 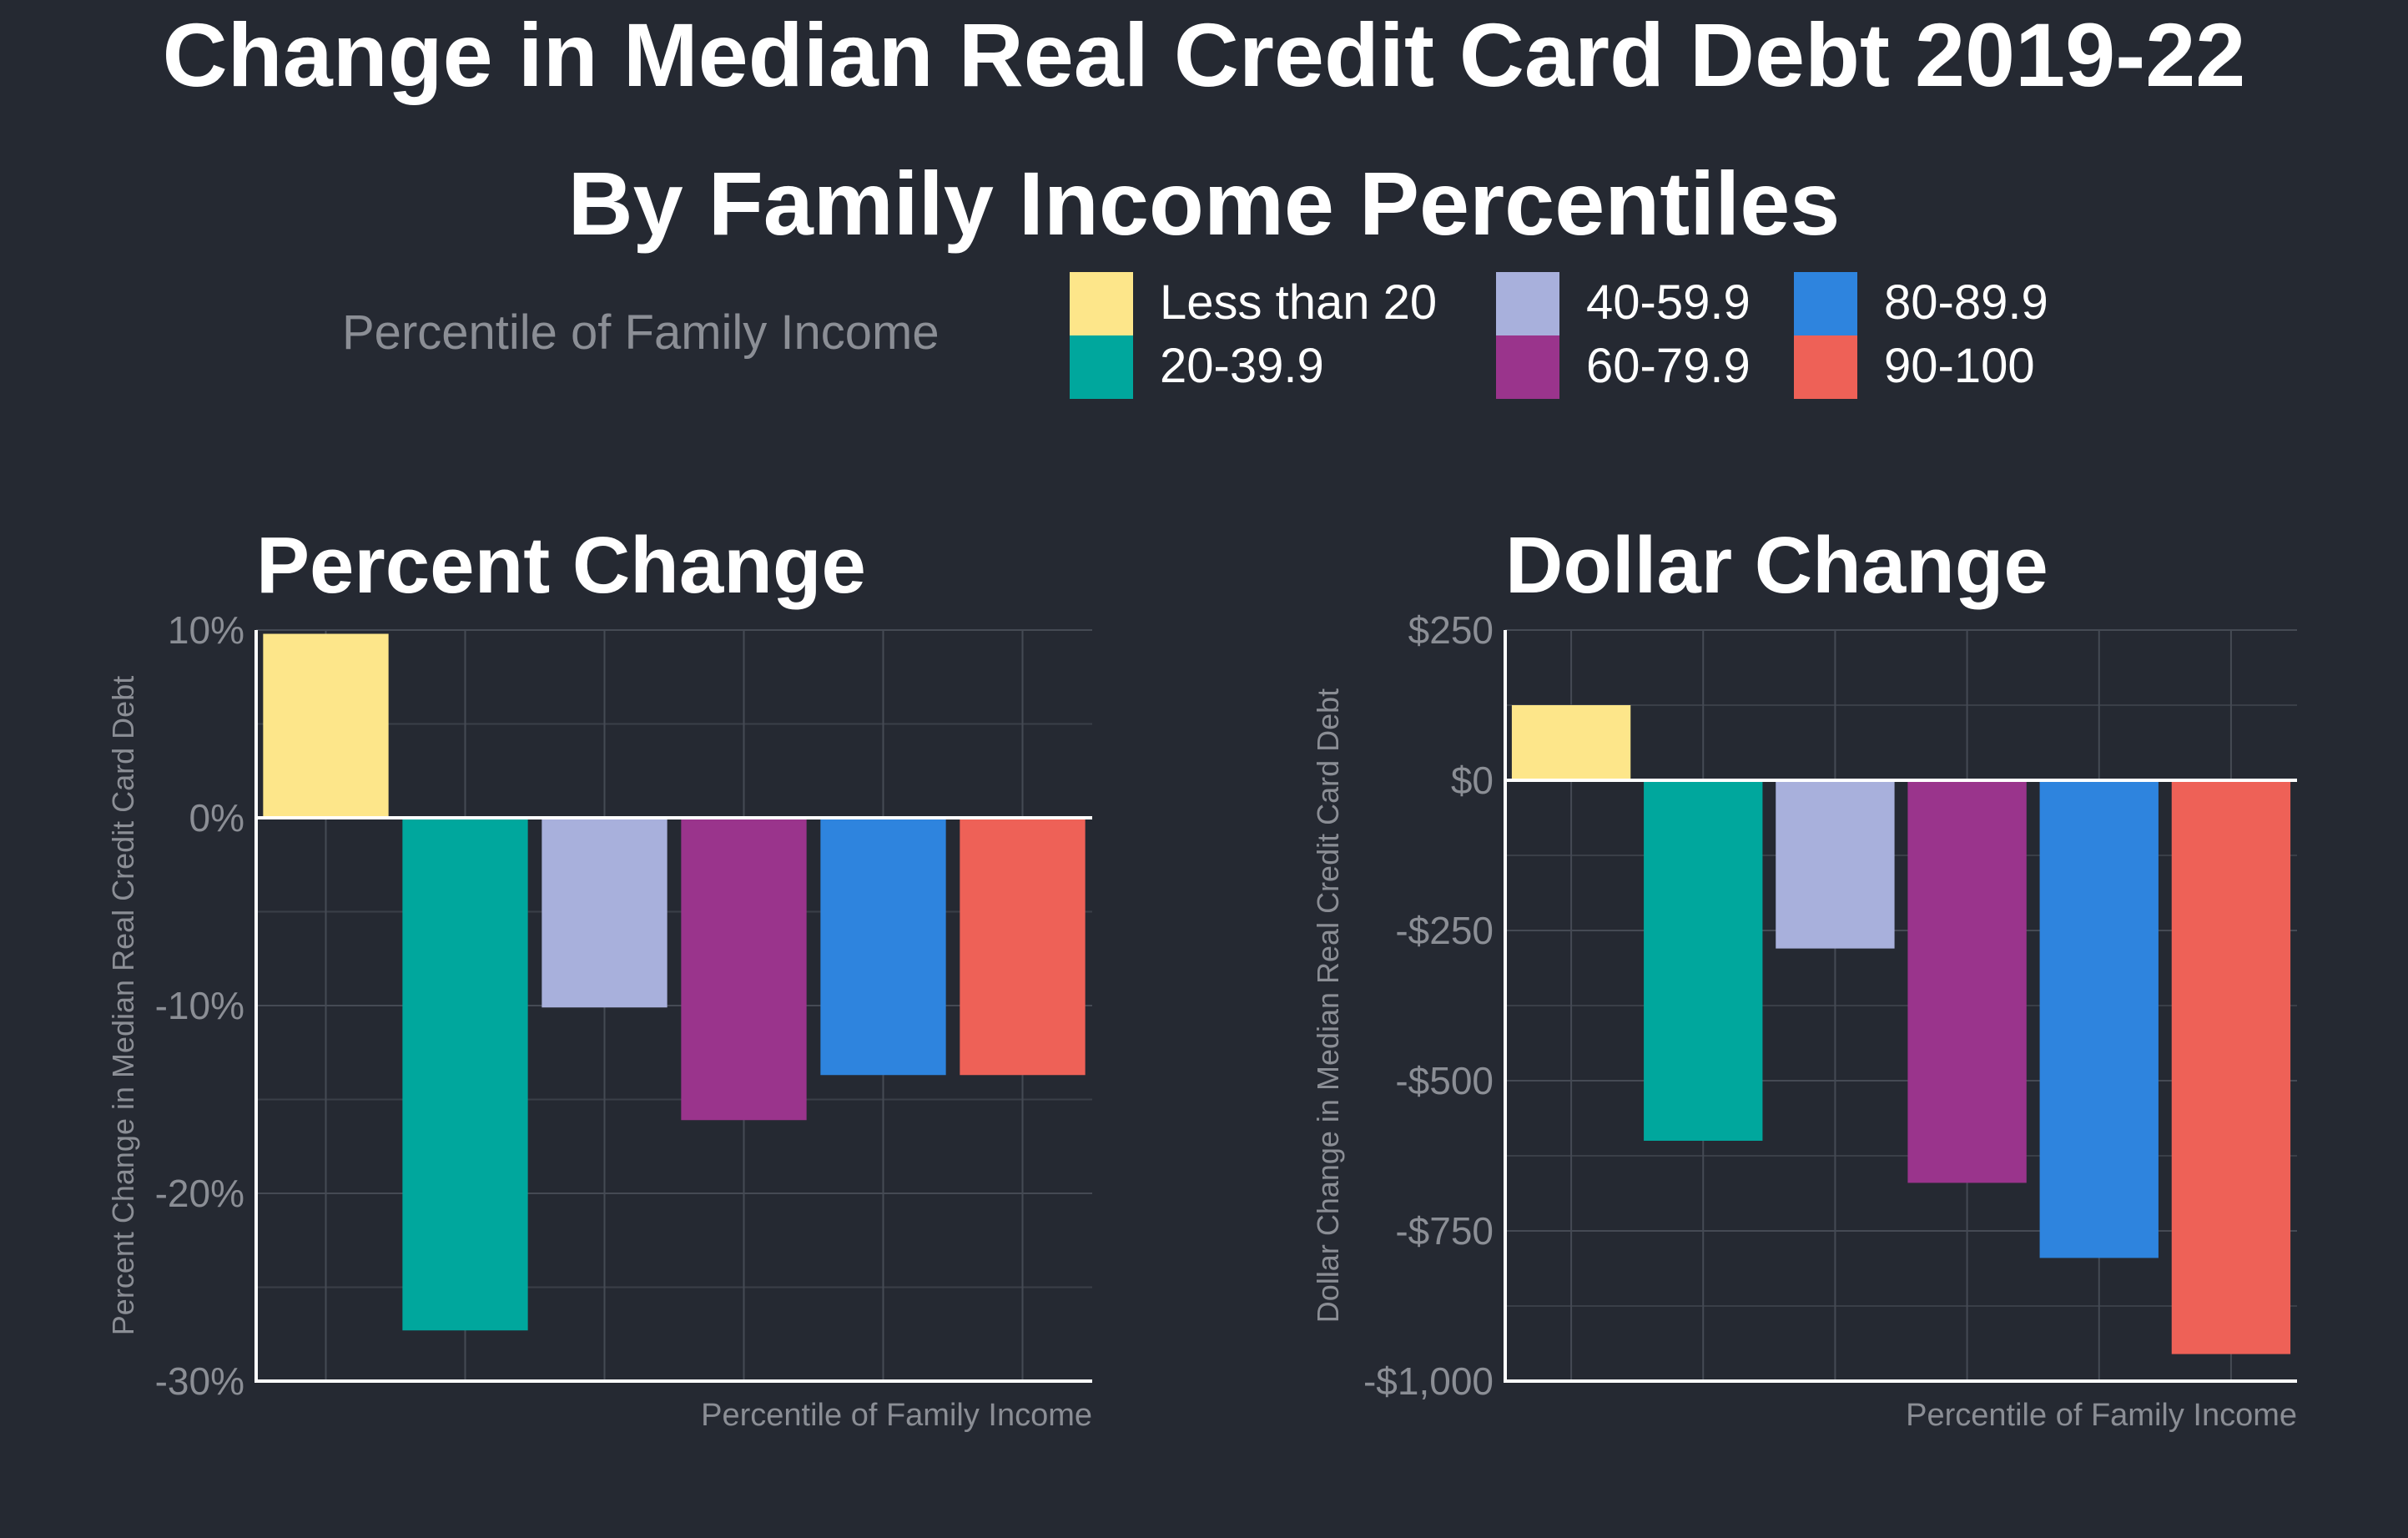 I want to click on y-tick-label: 0%, so click(x=216, y=818).